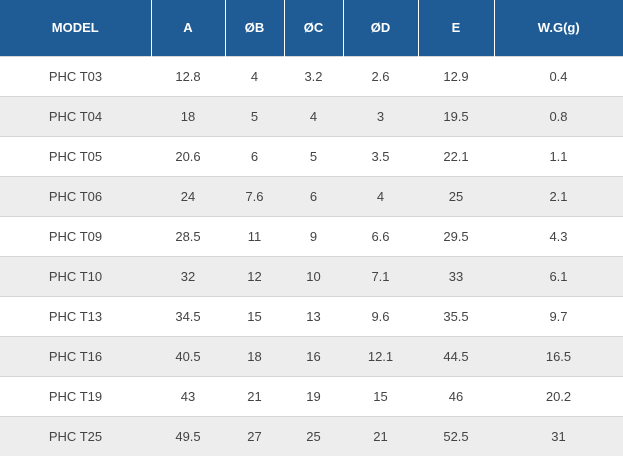 The height and width of the screenshot is (456, 623). Describe the element at coordinates (558, 195) in the screenshot. I see `cell-weight: 2.1` at that location.